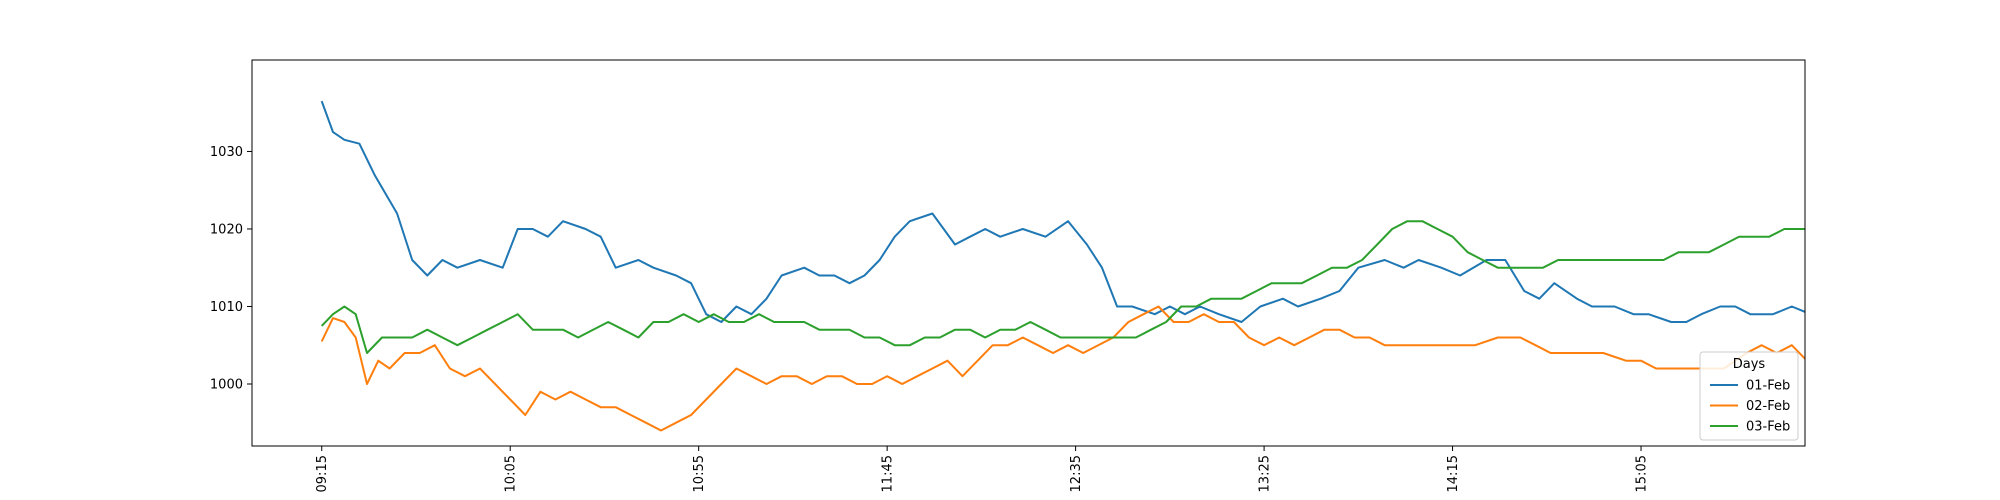 The width and height of the screenshot is (2000, 500). Describe the element at coordinates (231, 268) in the screenshot. I see `y-axis: 1000 1010 1020 1030` at that location.